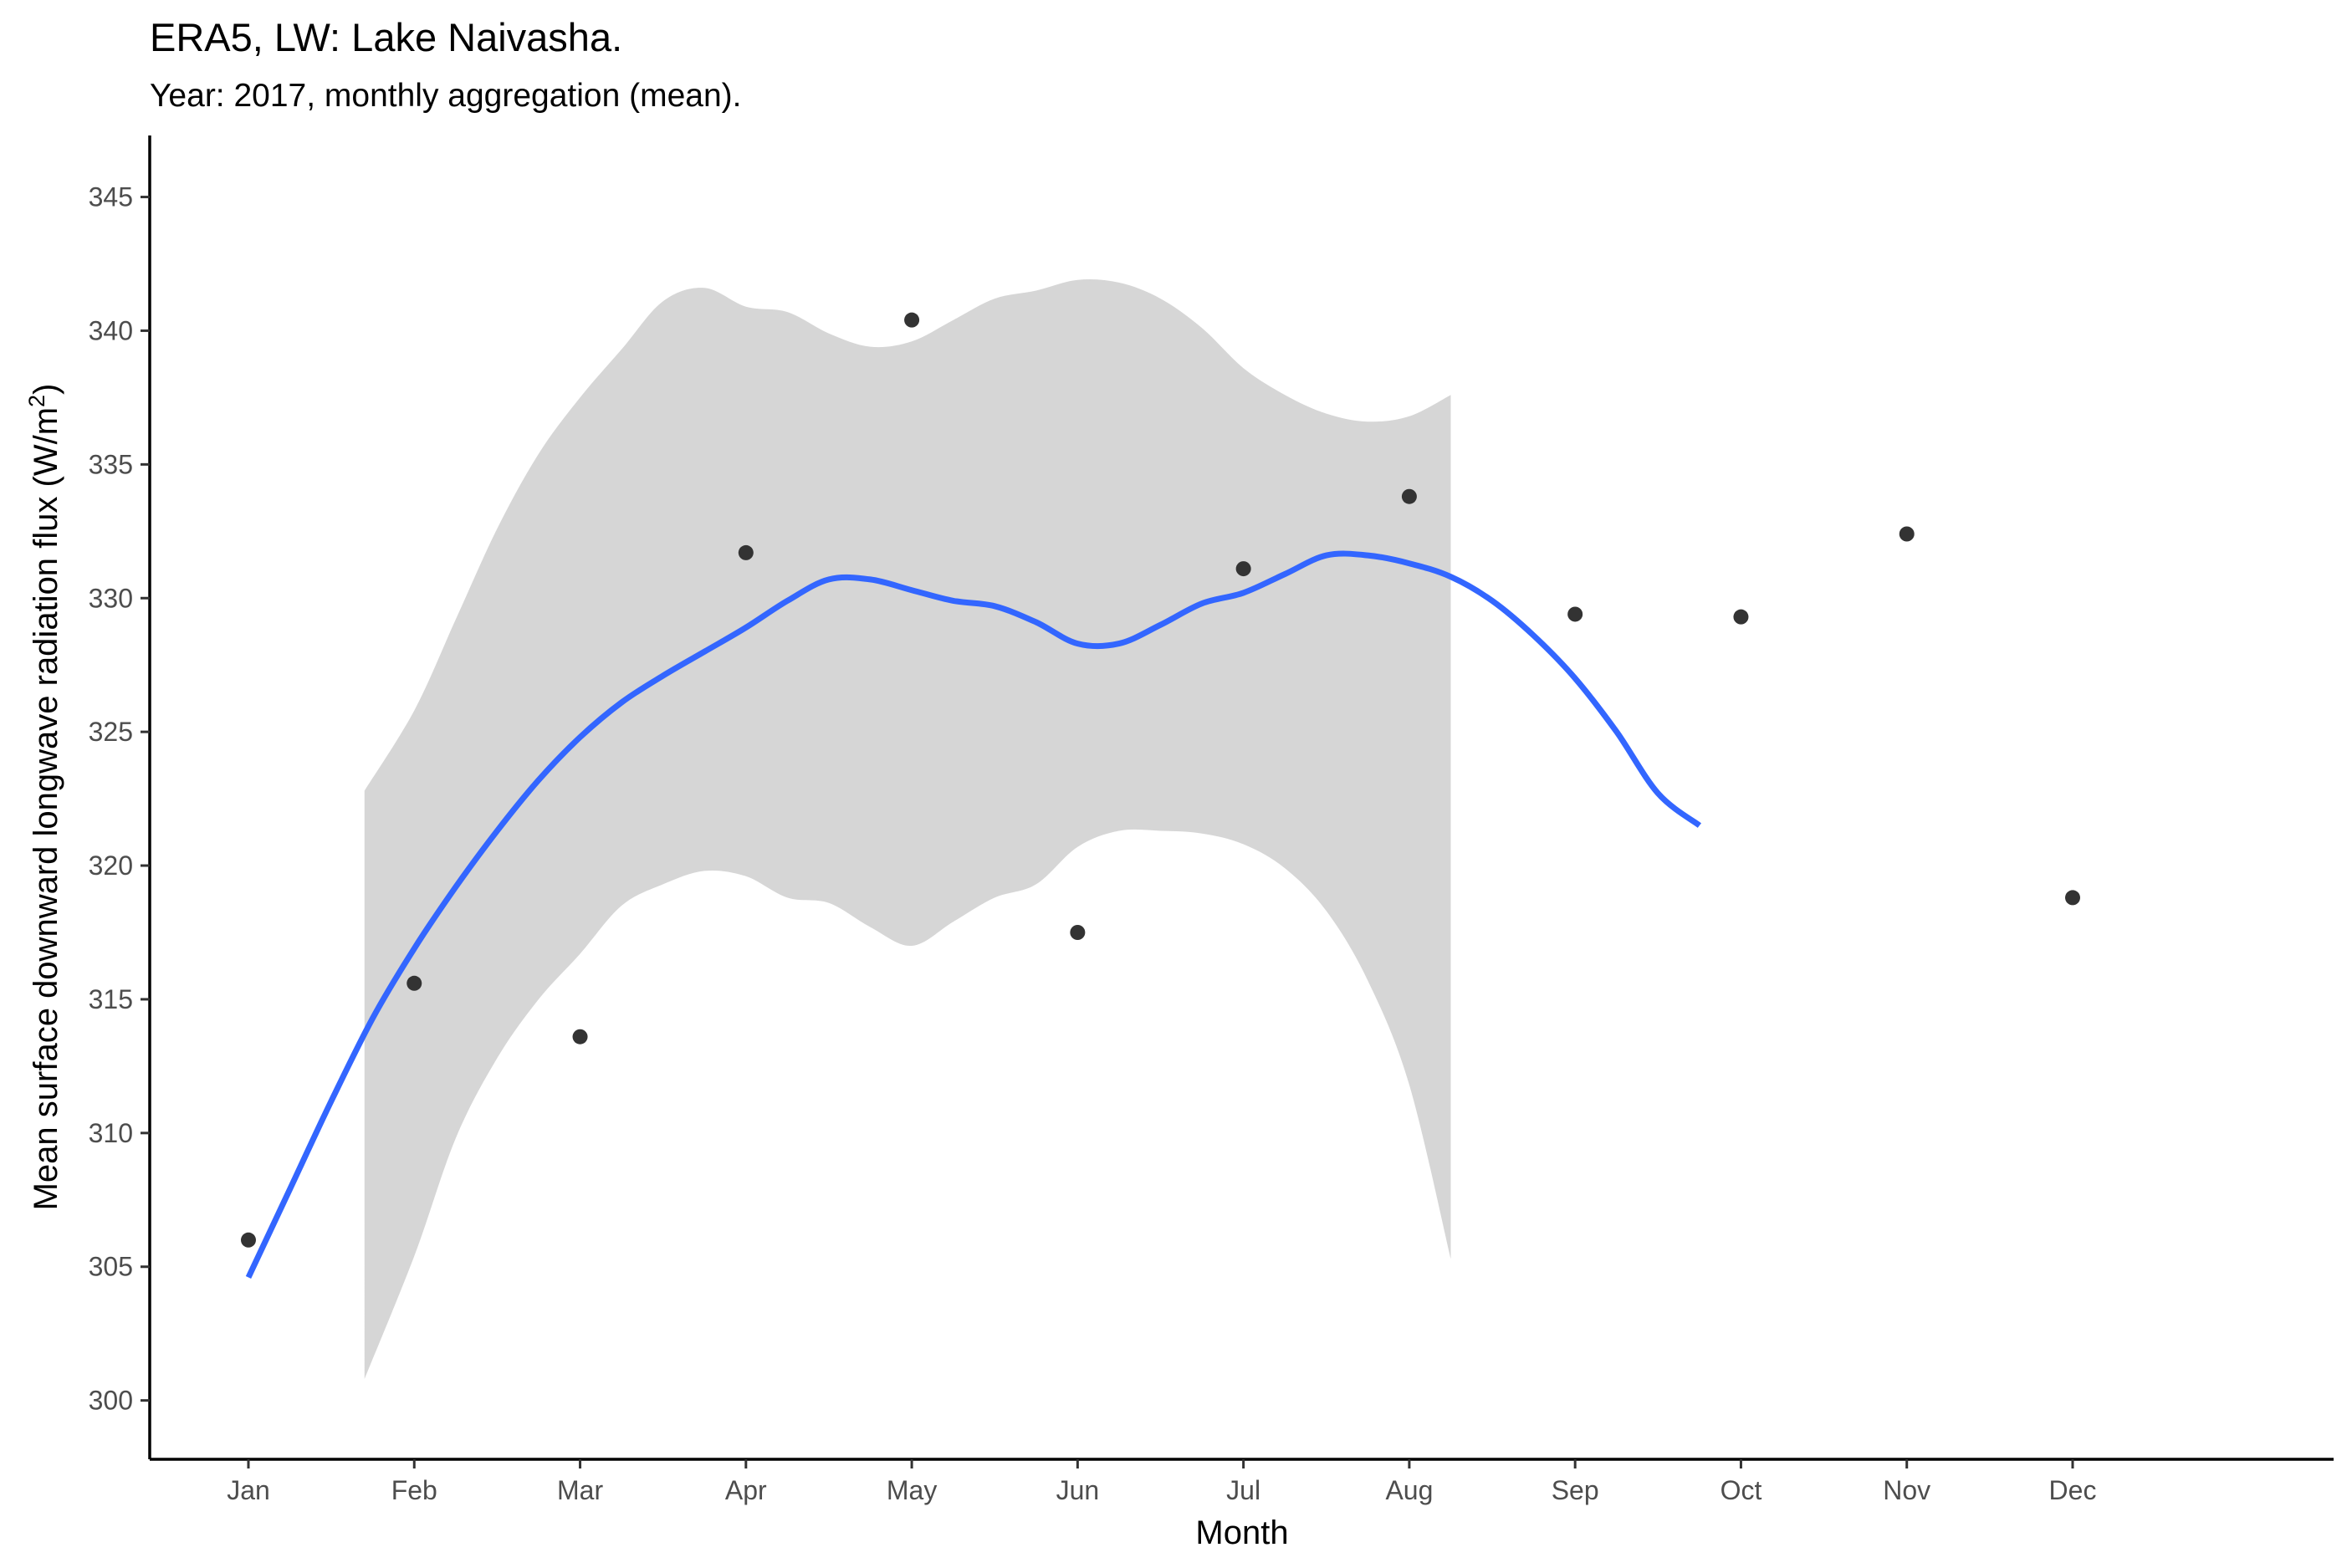  What do you see at coordinates (111, 330) in the screenshot?
I see `y-tick-label: 340` at bounding box center [111, 330].